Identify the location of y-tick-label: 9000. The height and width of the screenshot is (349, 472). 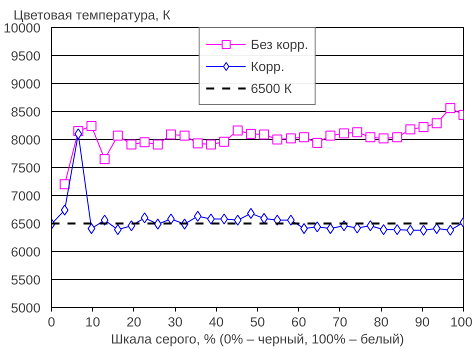
(25, 84).